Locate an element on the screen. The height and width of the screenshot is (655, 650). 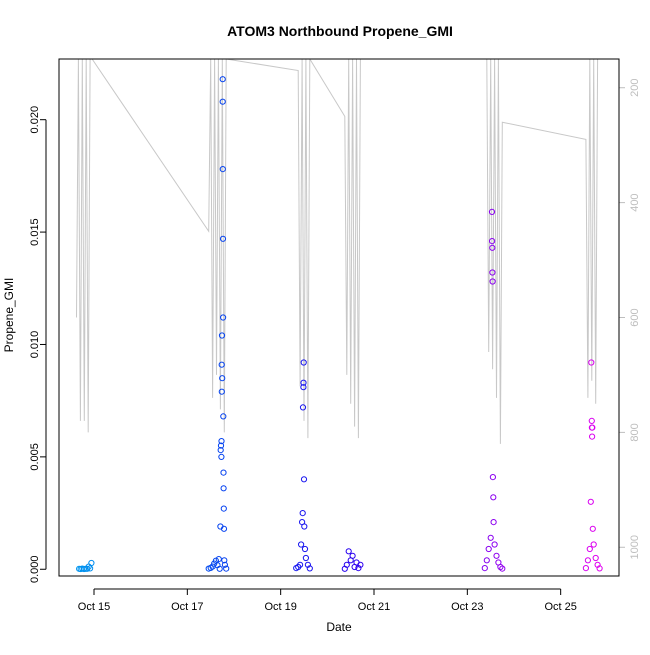
y2-tick-label: 200 is located at coordinates (635, 88).